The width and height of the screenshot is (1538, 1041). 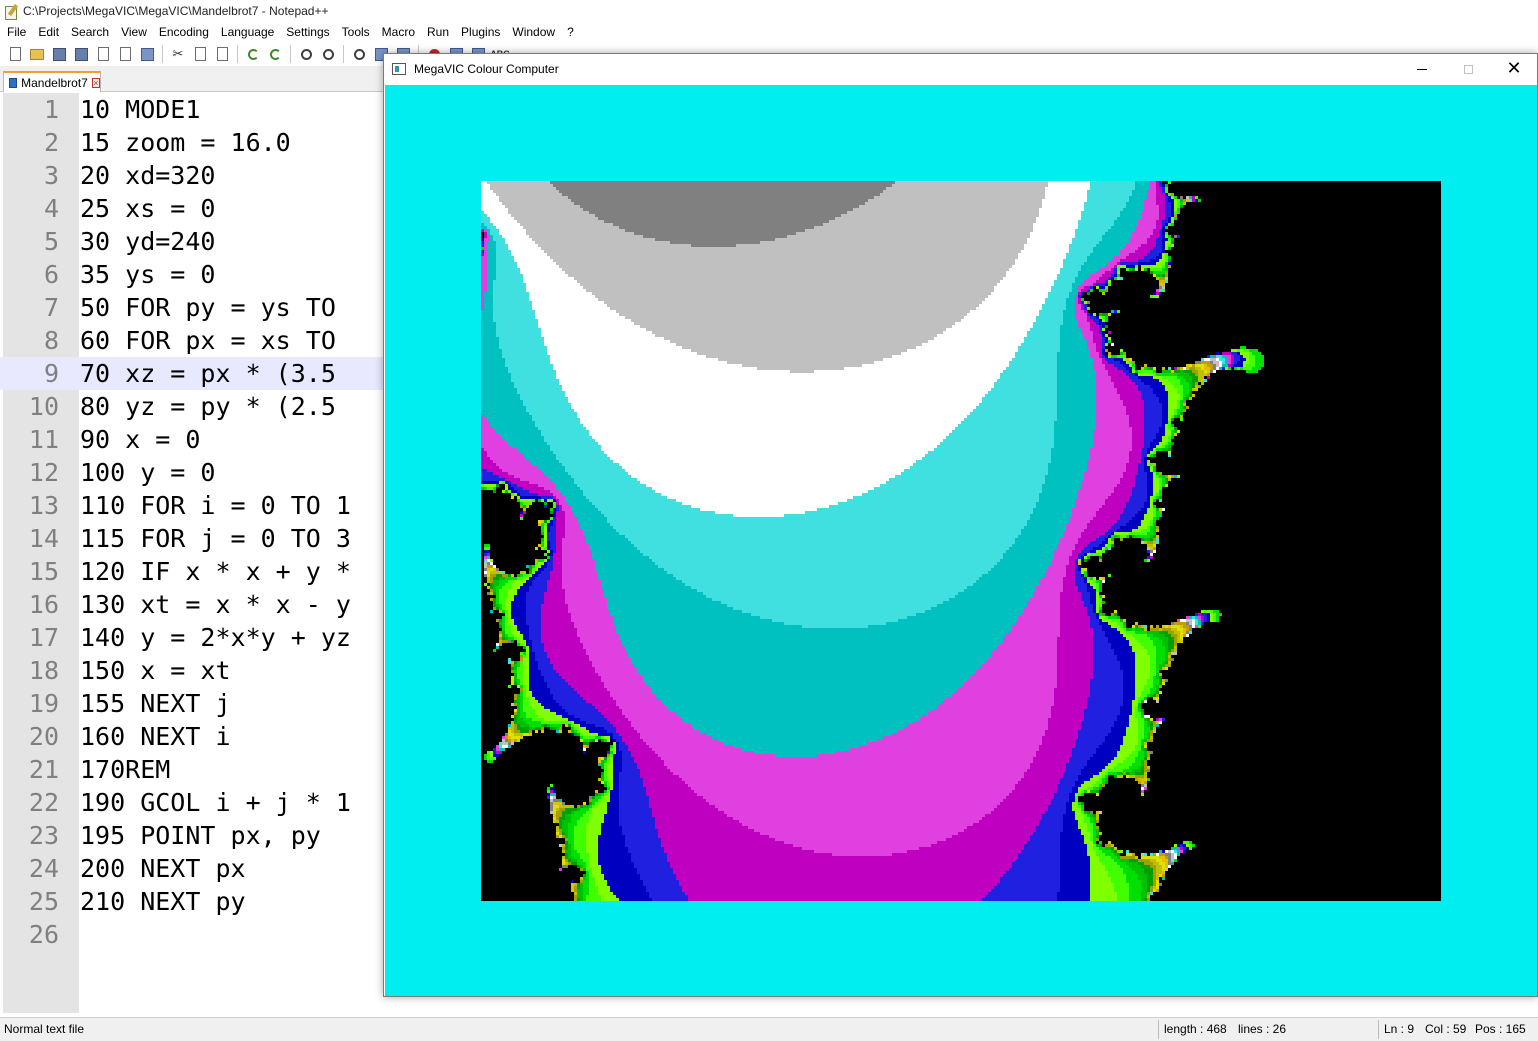 What do you see at coordinates (148, 175) in the screenshot?
I see `line-code: 20 xd=320` at bounding box center [148, 175].